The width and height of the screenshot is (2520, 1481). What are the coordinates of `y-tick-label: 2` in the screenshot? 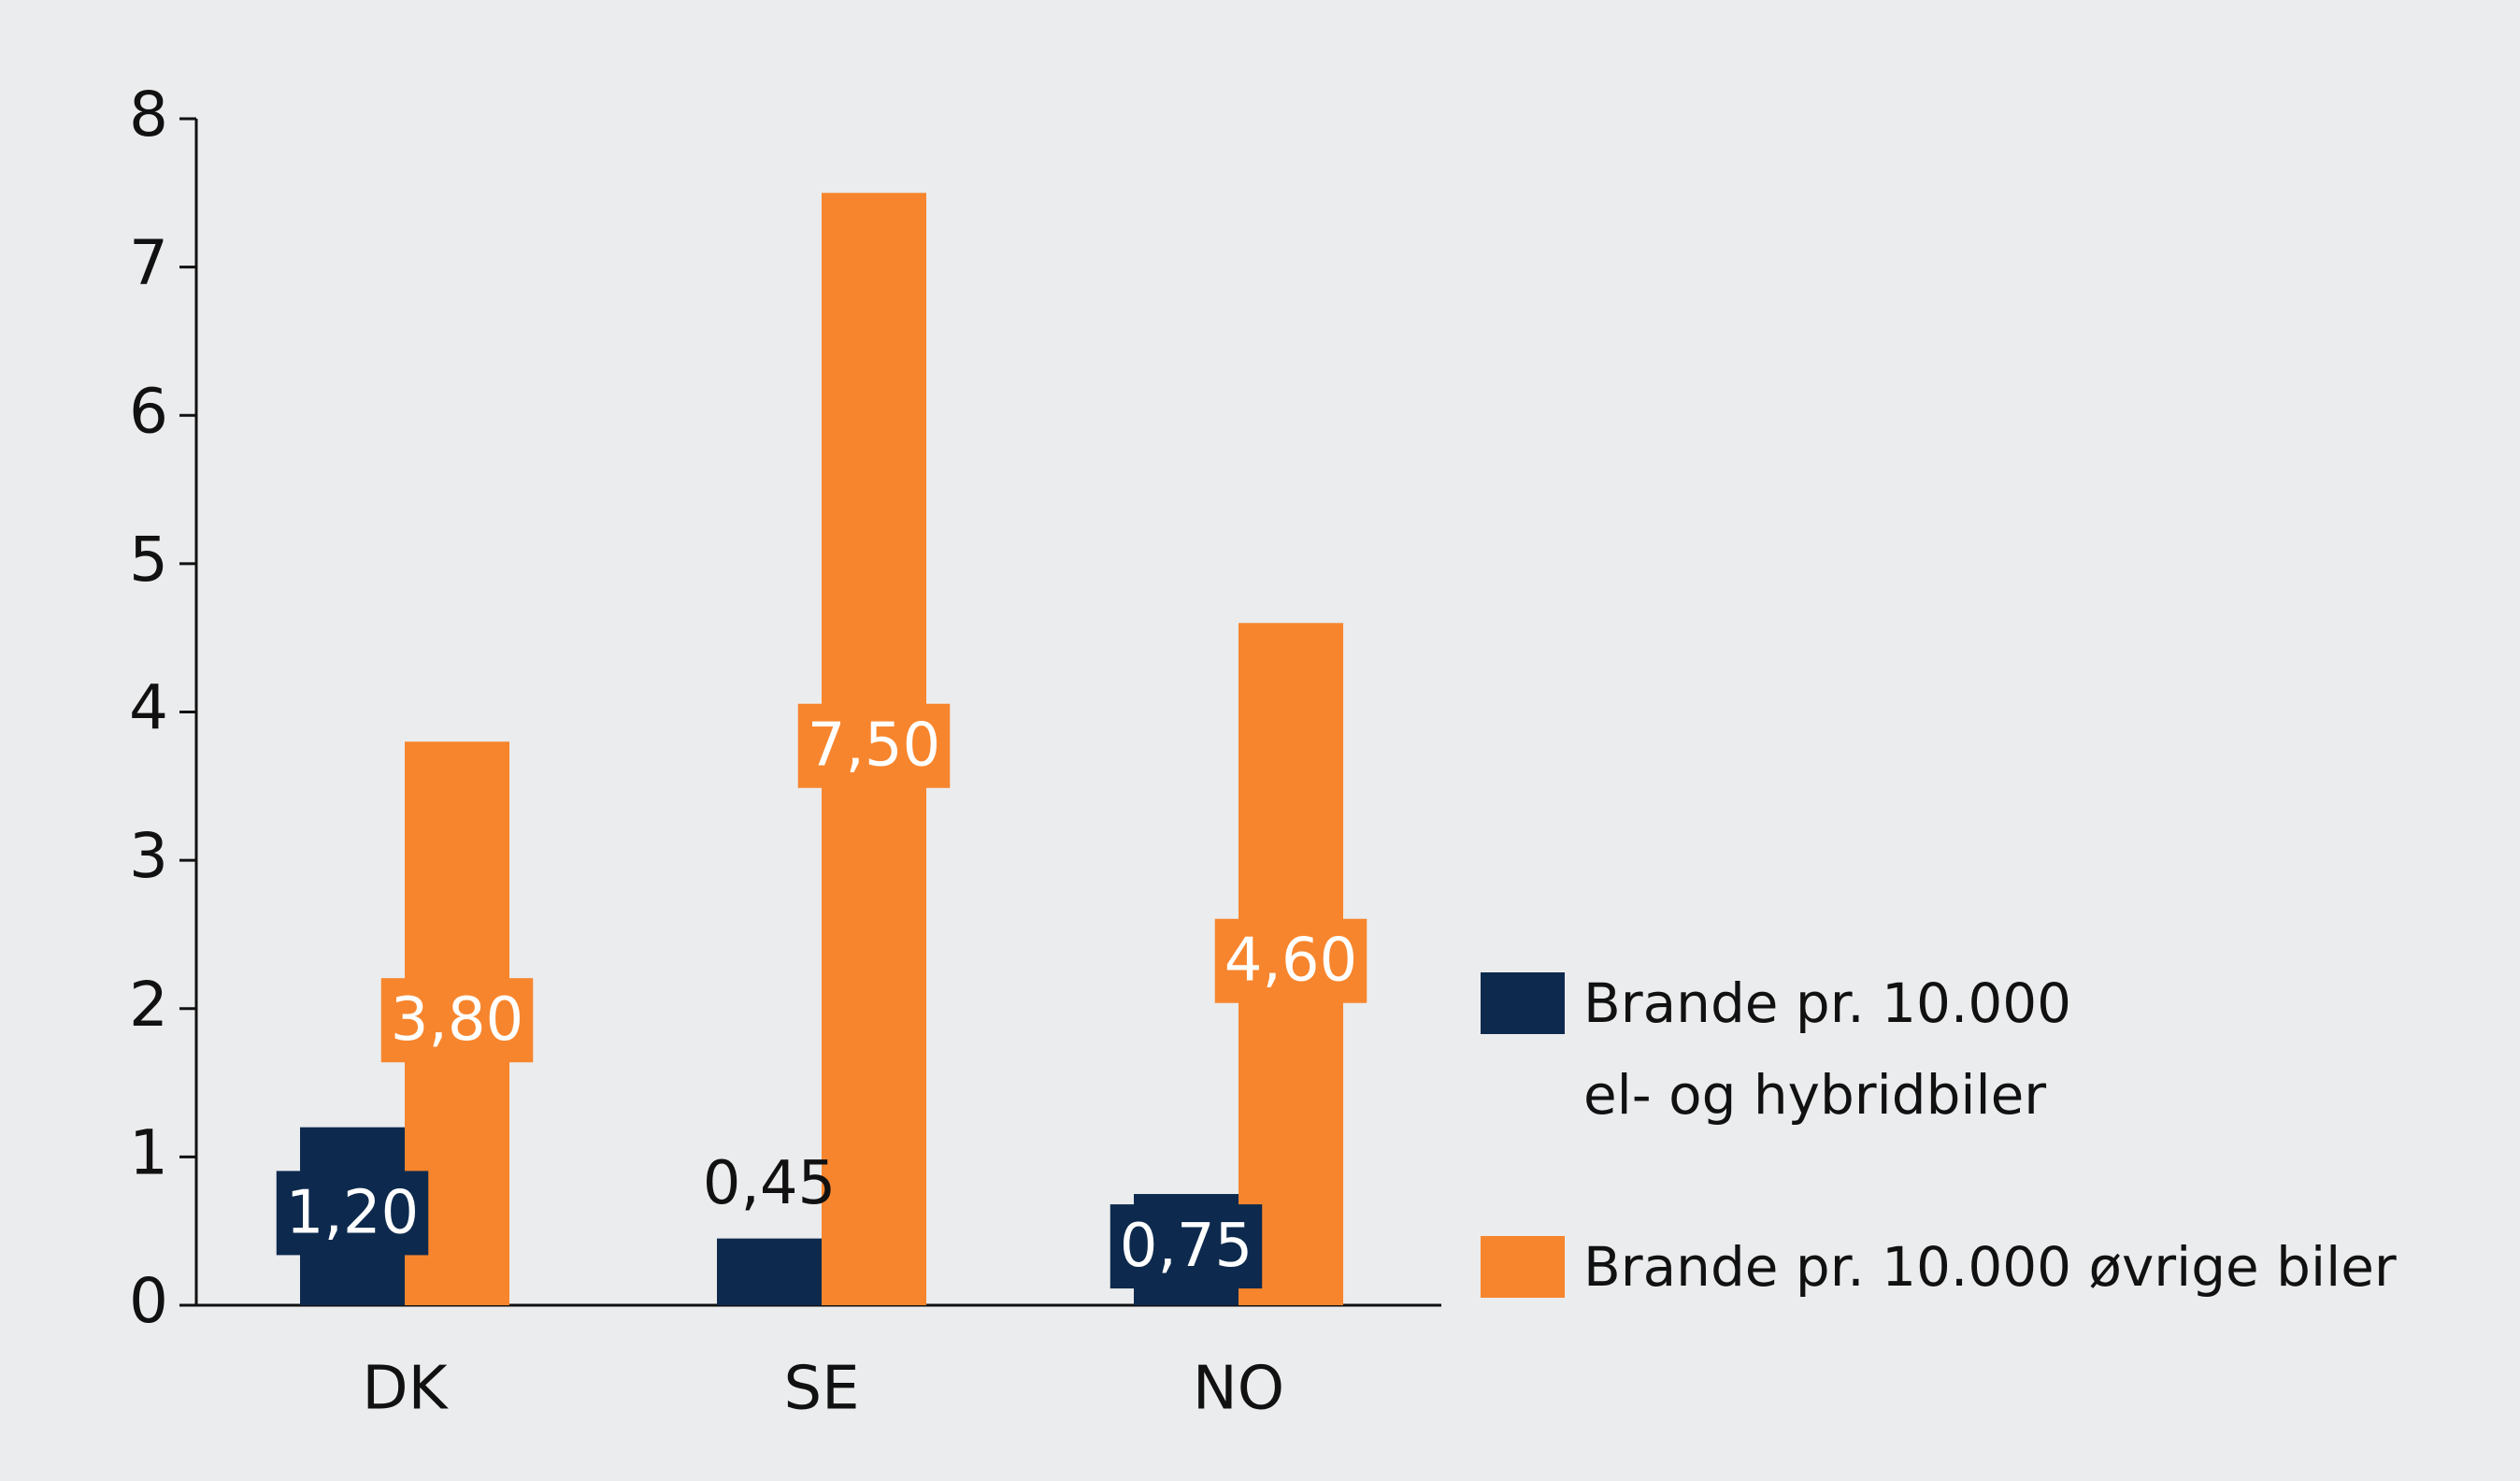 It's located at (148, 1005).